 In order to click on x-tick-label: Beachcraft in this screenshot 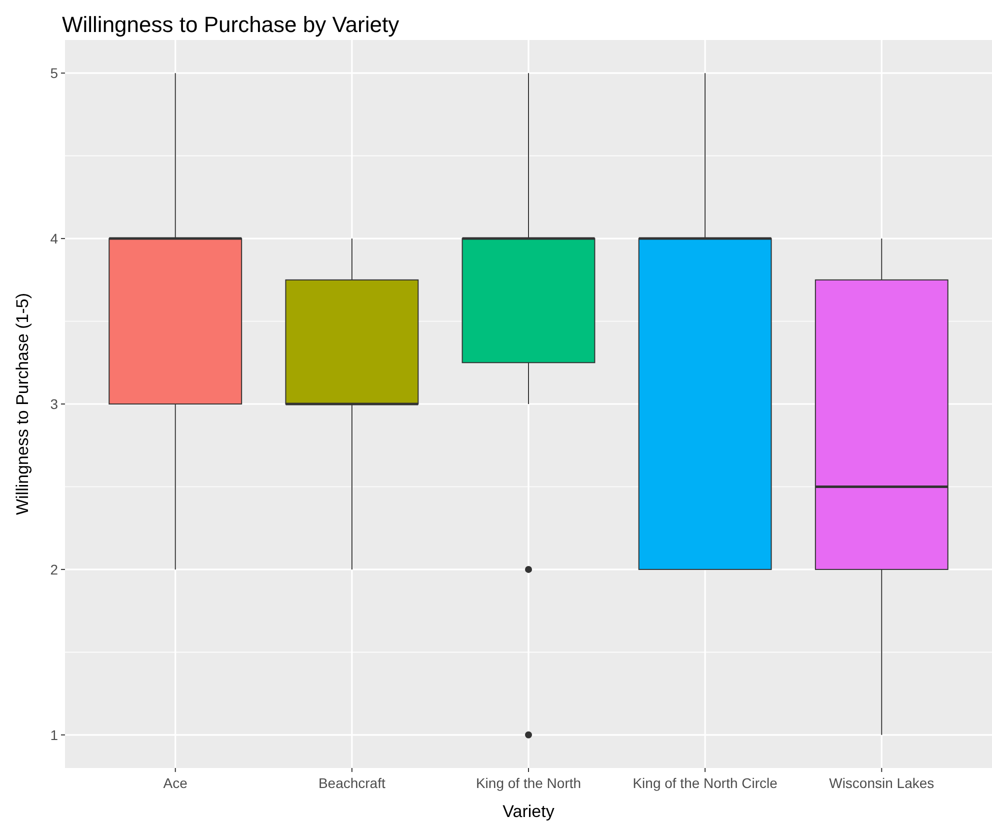, I will do `click(352, 783)`.